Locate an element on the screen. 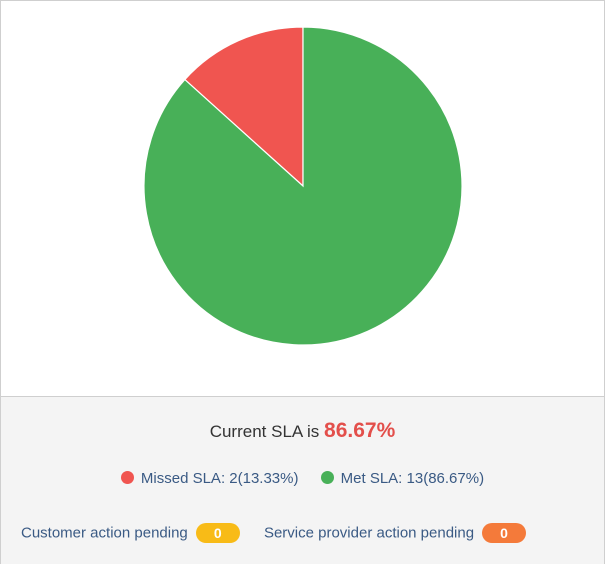  service-provider-action-pending: Service provider action pending 0 is located at coordinates (395, 533).